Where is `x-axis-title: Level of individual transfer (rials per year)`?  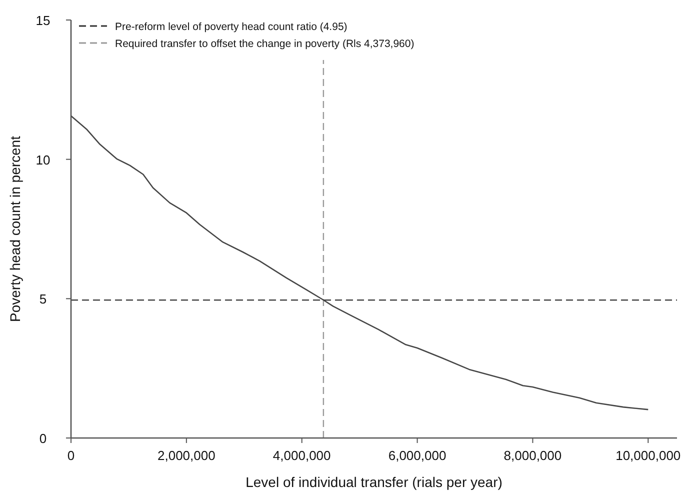
x-axis-title: Level of individual transfer (rials per year) is located at coordinates (374, 482).